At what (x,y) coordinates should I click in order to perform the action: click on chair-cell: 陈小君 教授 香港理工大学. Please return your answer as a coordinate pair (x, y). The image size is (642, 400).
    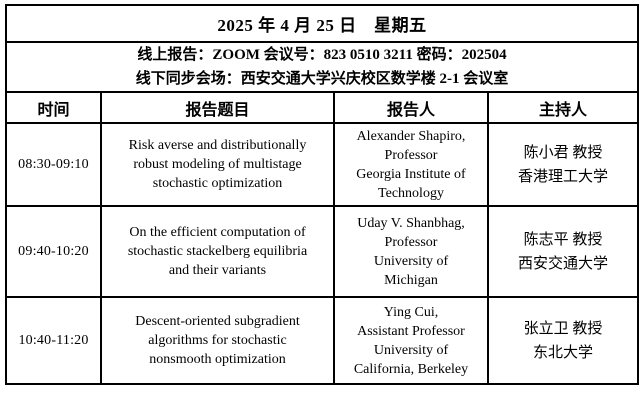
    Looking at the image, I should click on (563, 164).